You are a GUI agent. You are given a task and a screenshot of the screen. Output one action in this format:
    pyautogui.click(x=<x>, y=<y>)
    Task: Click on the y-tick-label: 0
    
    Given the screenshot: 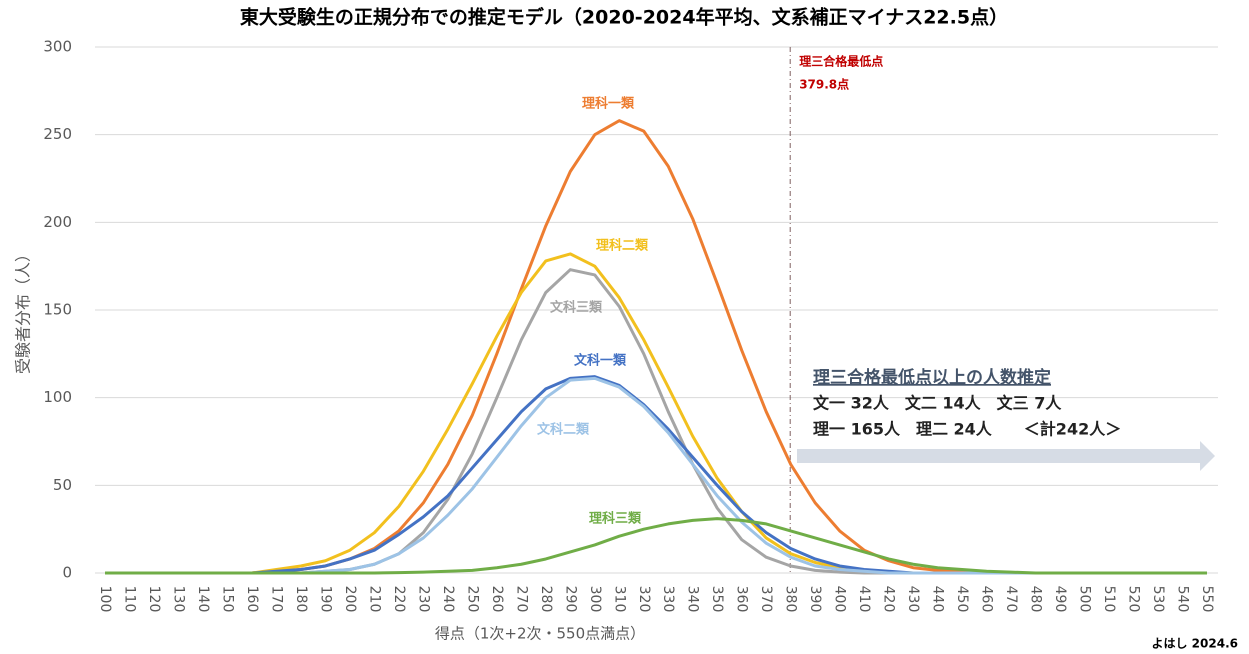 What is the action you would take?
    pyautogui.click(x=67, y=573)
    